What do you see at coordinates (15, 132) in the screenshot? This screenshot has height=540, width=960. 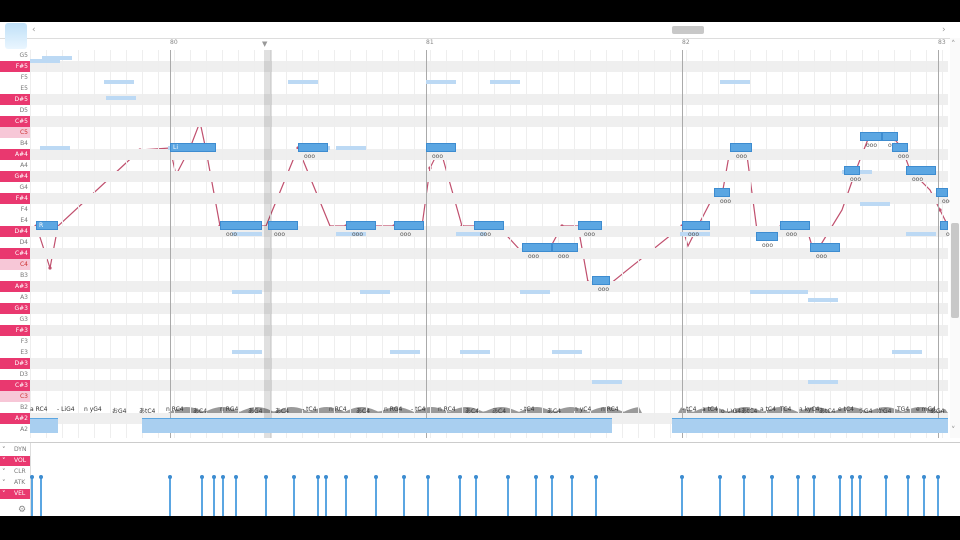 I see `piano-key: C5` at bounding box center [15, 132].